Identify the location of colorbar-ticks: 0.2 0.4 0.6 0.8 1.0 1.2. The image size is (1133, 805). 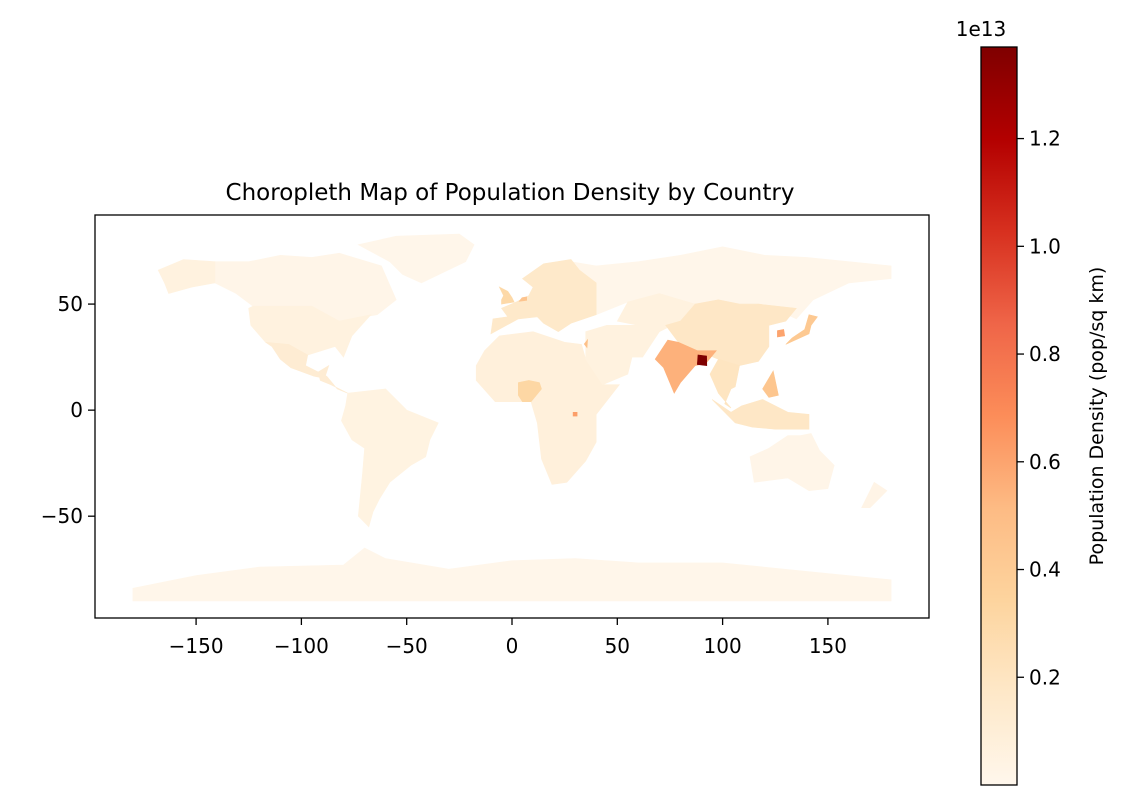
(1039, 408).